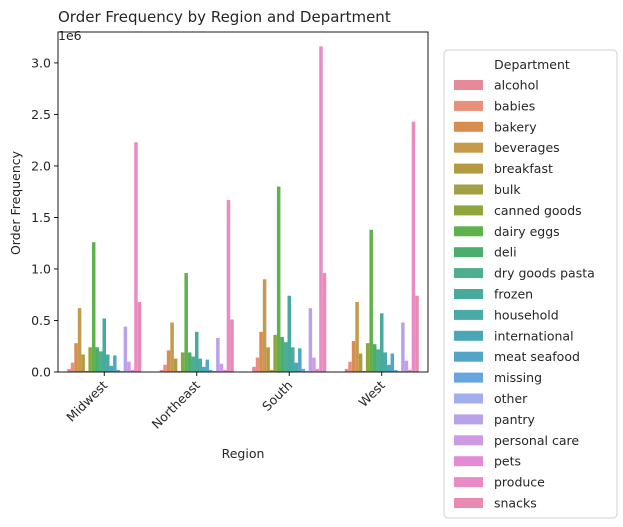 The image size is (623, 527). Describe the element at coordinates (293, 359) in the screenshot. I see `bar-south-household` at that location.